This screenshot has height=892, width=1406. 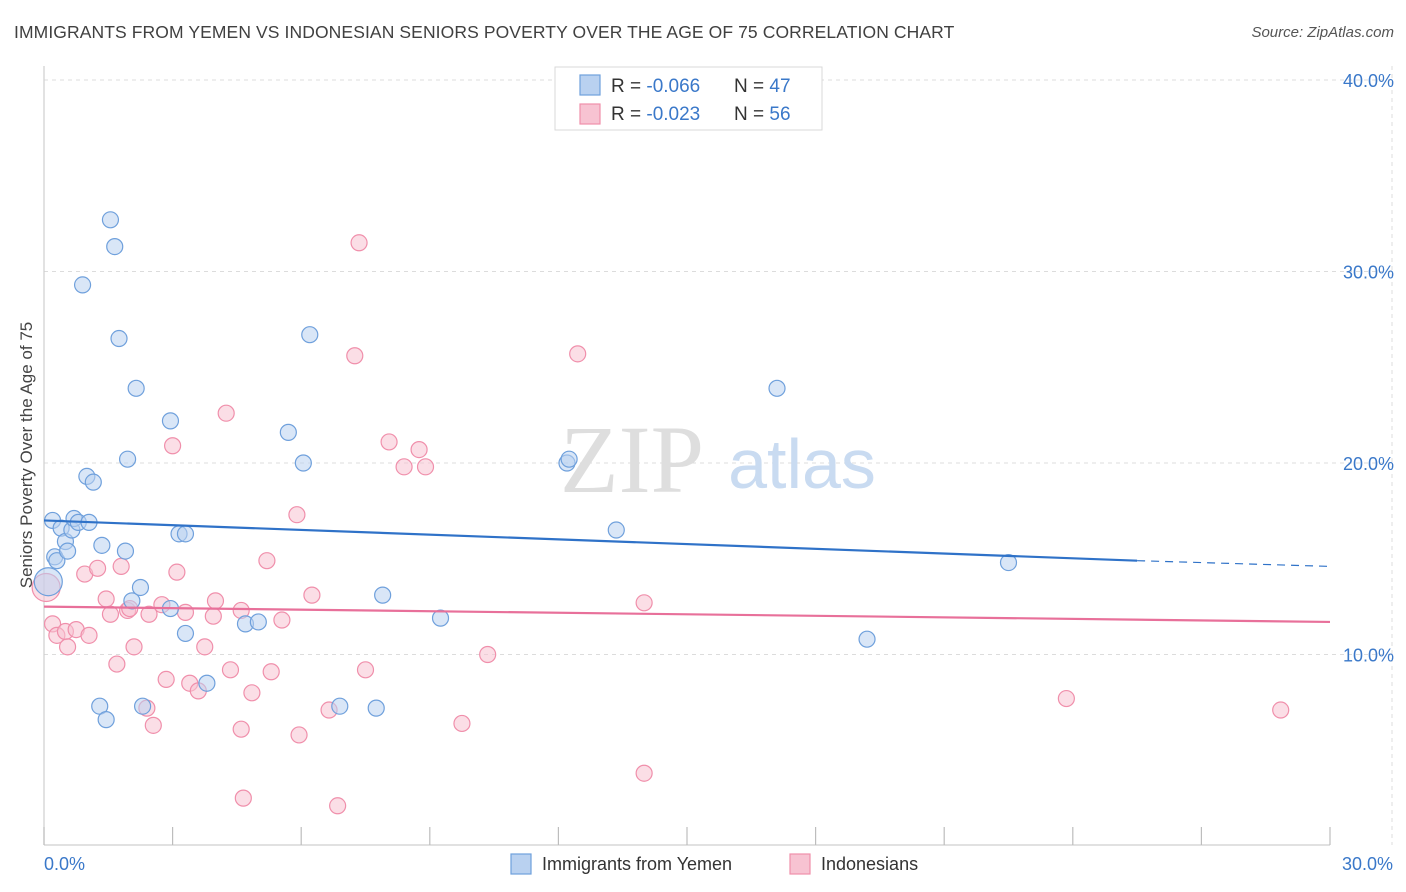 I want to click on legend-bottom-swatch-indonesians, so click(x=800, y=864).